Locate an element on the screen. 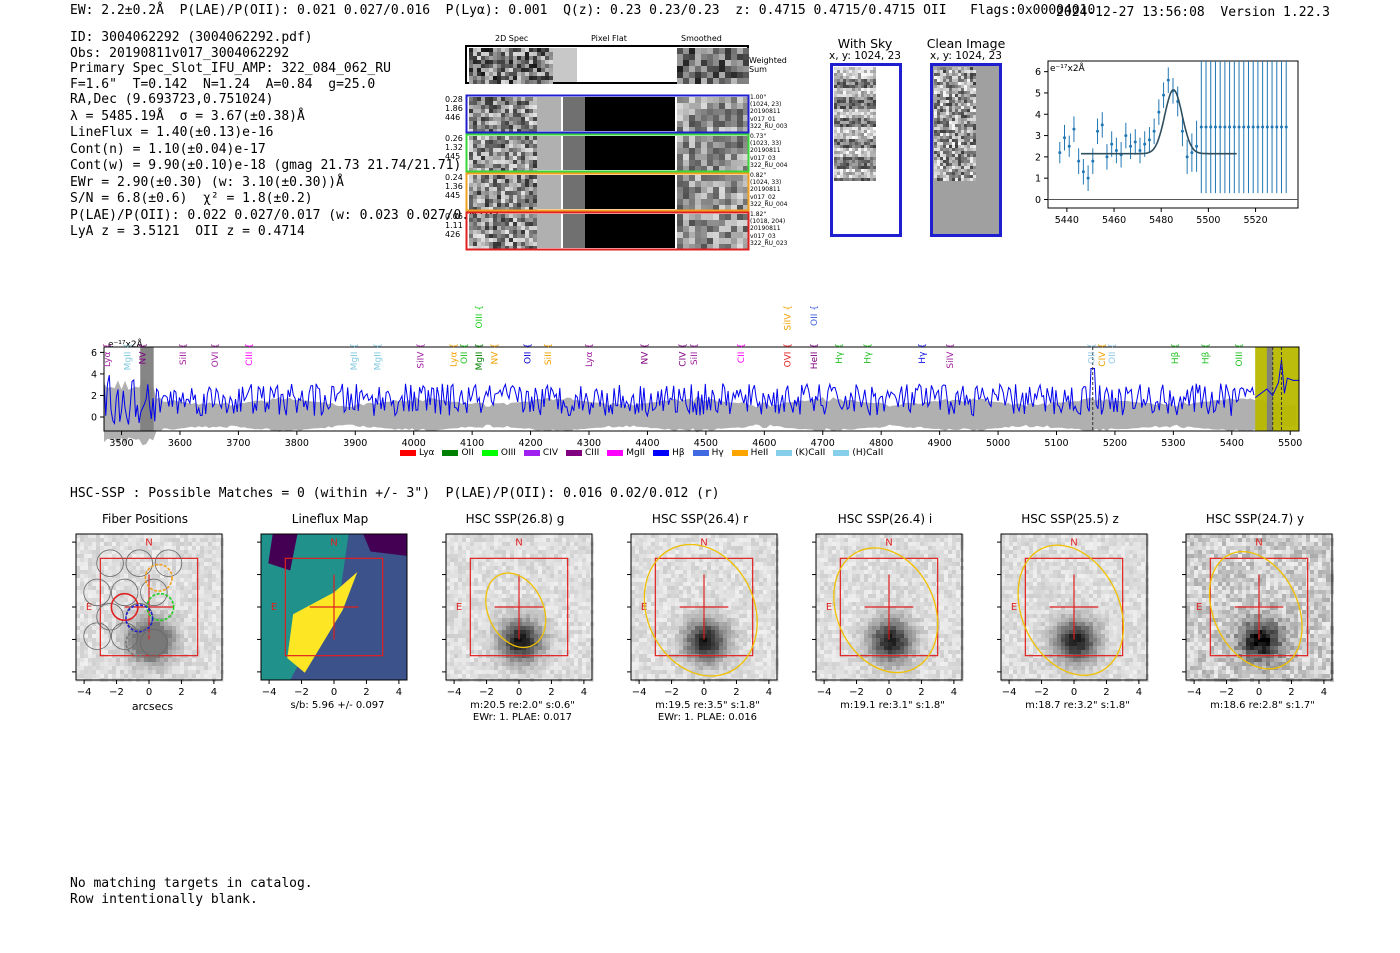 The width and height of the screenshot is (1400, 953). row-smoothed is located at coordinates (713, 193).